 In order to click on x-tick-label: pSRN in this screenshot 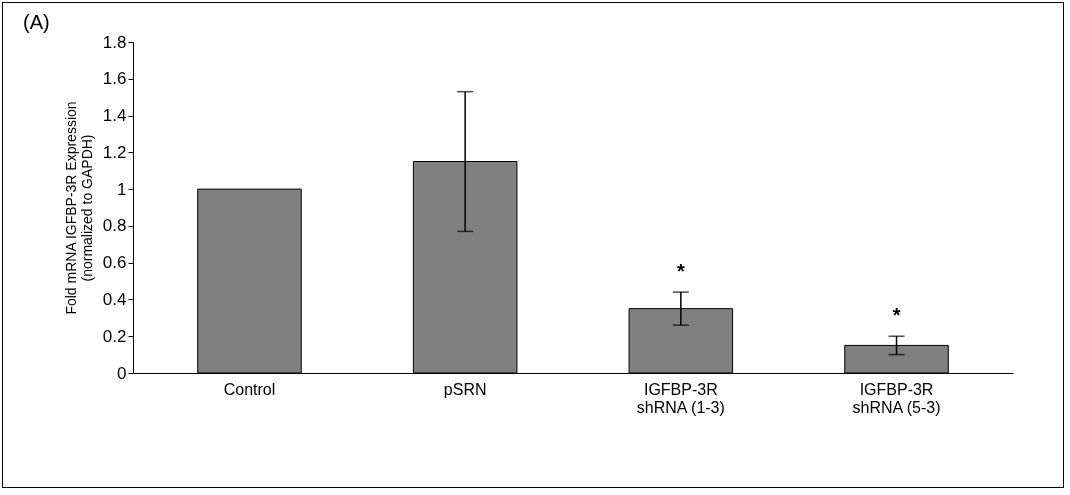, I will do `click(465, 389)`.